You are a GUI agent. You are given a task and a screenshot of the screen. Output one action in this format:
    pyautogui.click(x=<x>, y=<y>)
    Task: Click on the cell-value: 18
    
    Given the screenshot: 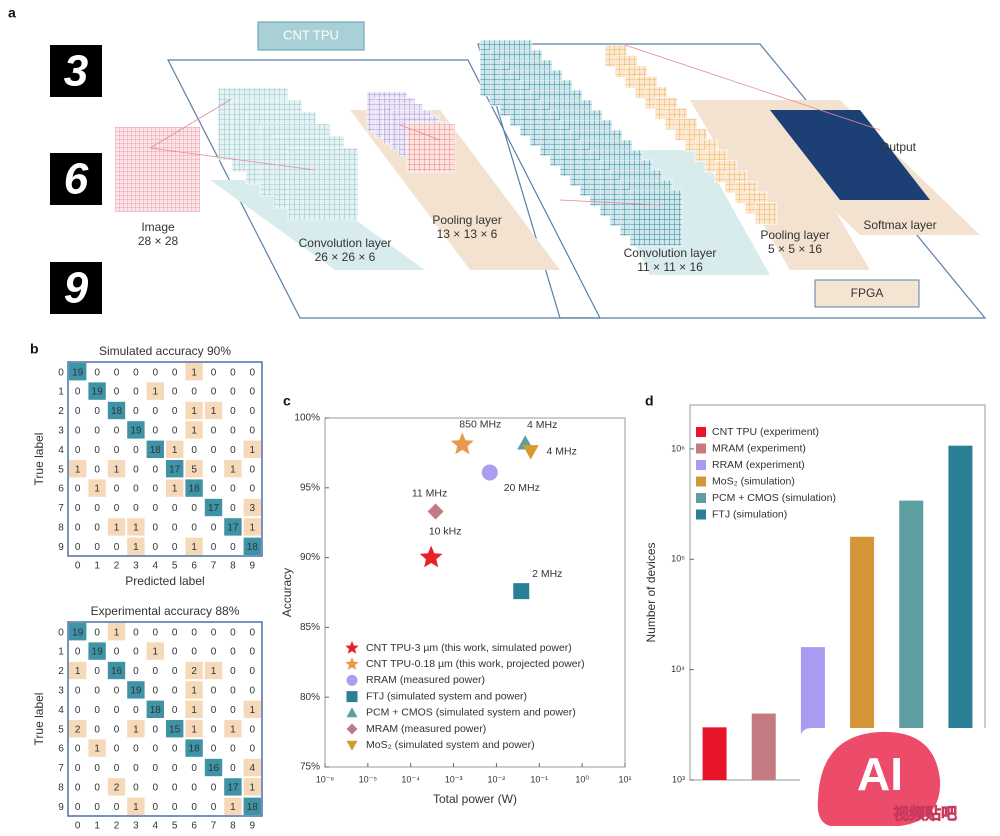 What is the action you would take?
    pyautogui.click(x=156, y=710)
    